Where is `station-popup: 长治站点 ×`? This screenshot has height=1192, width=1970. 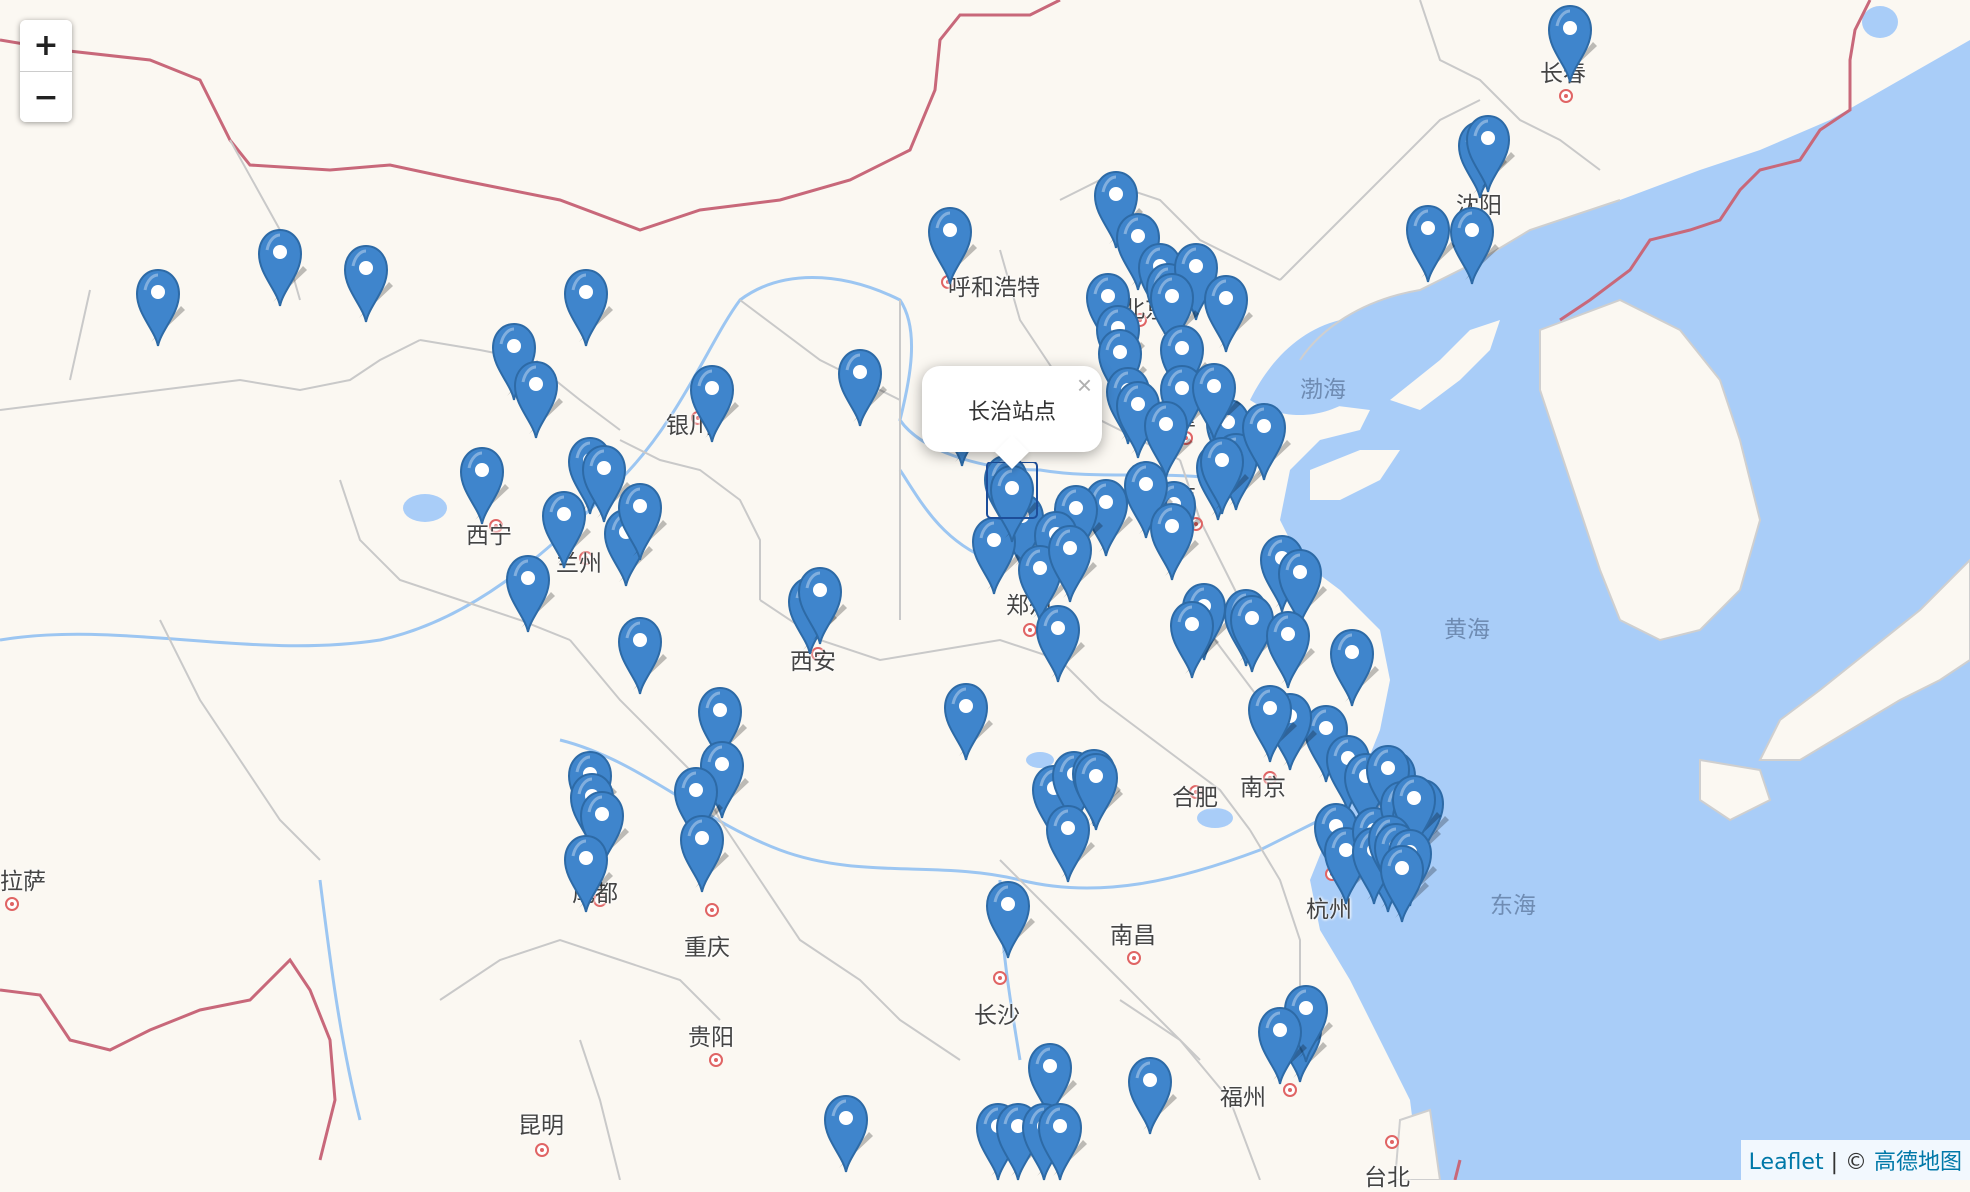
station-popup: 长治站点 × is located at coordinates (1012, 417).